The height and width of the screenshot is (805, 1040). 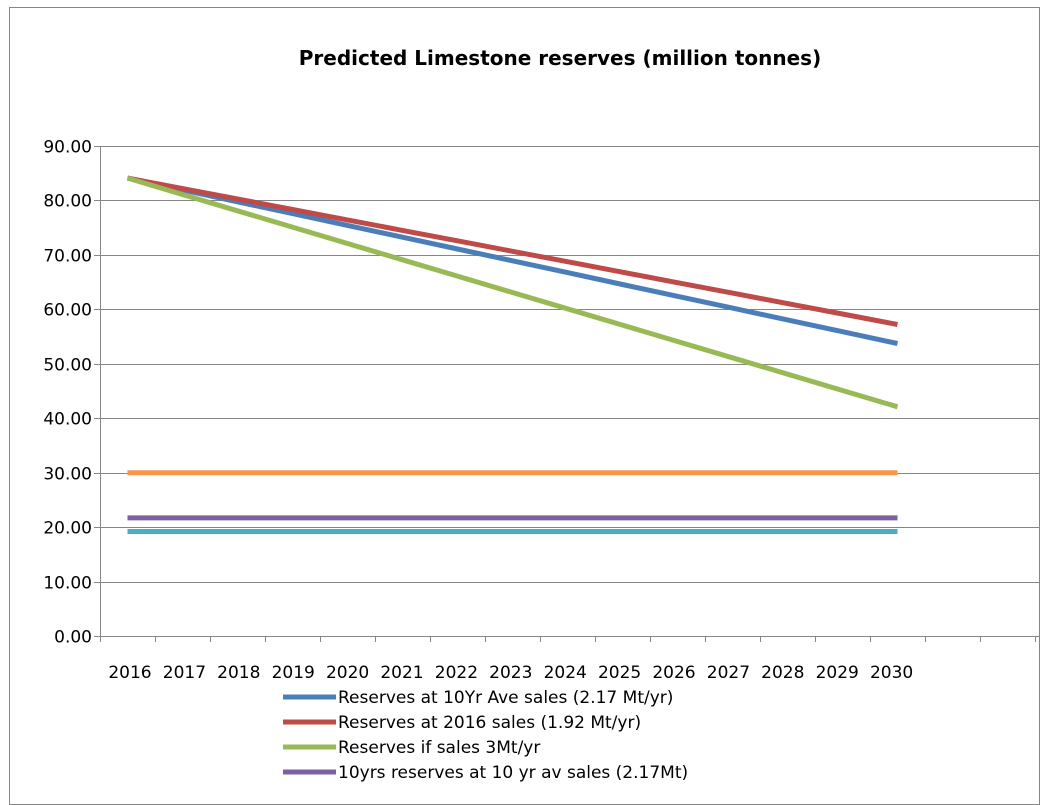 I want to click on x-tick-label: 2019, so click(x=293, y=673).